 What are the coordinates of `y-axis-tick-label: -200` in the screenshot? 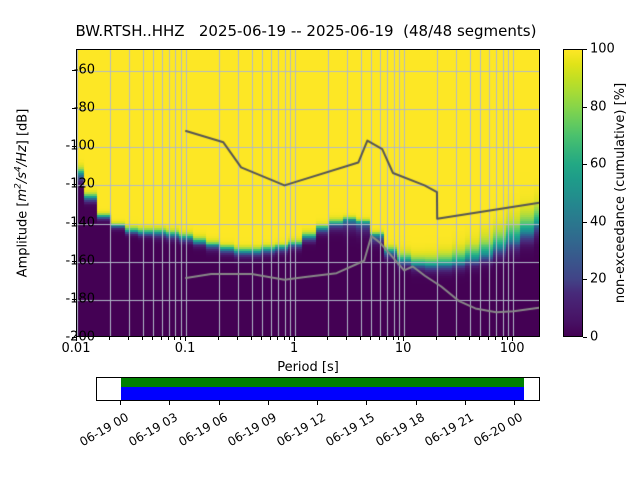 It's located at (80, 337).